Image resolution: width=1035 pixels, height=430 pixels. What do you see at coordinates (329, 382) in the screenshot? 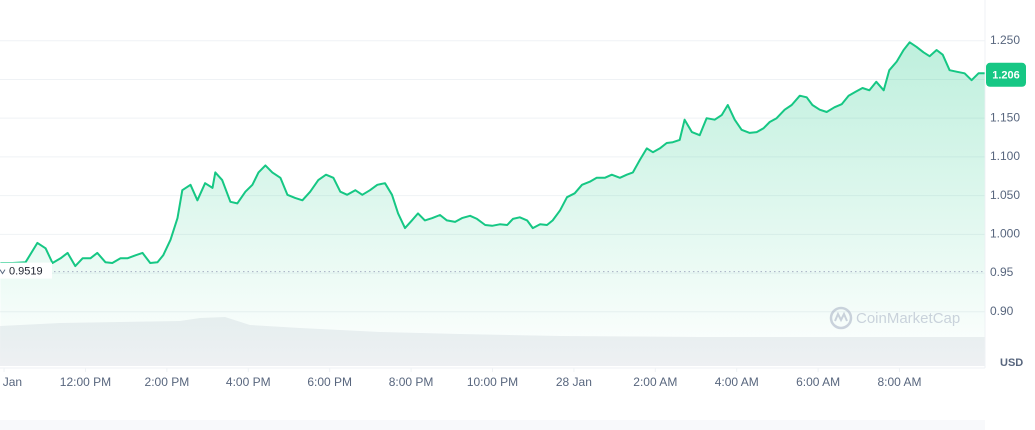
I see `x-tick-label: 6:00 PM` at bounding box center [329, 382].